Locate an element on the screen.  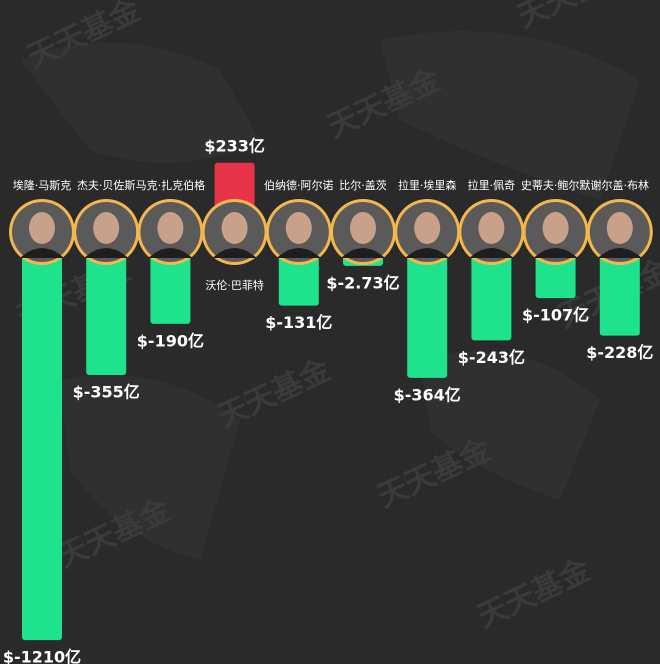
person-name: 杰夫·贝佐斯 is located at coordinates (106, 185).